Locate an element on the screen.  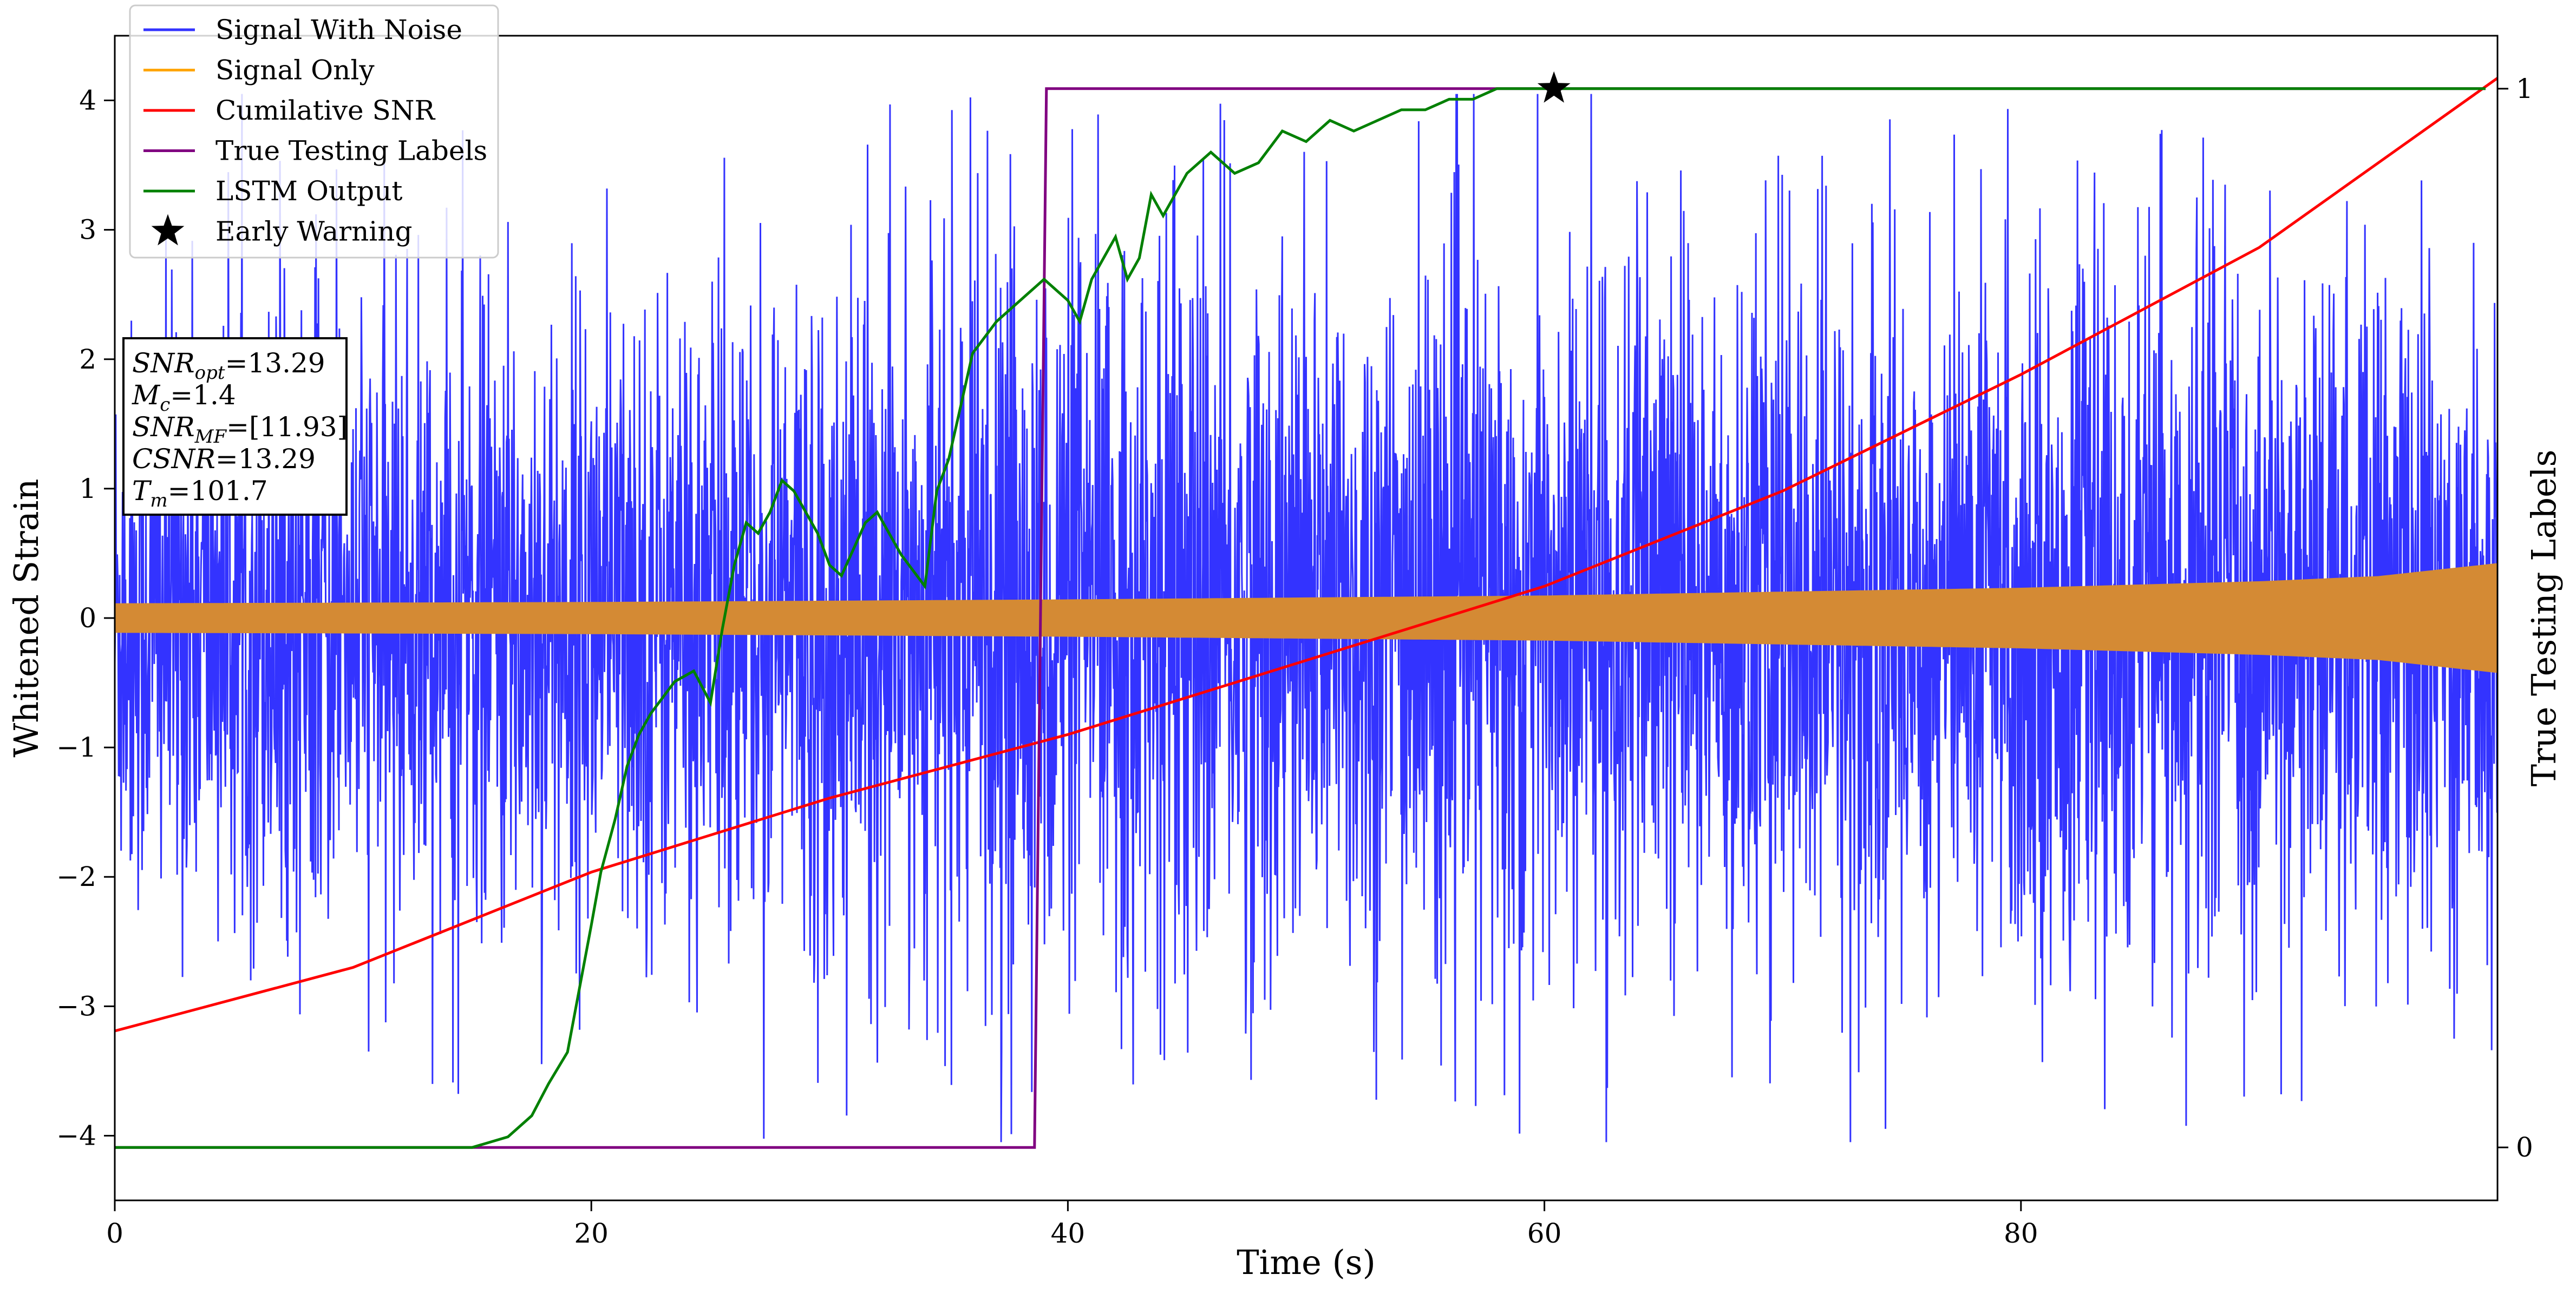
y-left-tick-label: −1 is located at coordinates (76, 747).